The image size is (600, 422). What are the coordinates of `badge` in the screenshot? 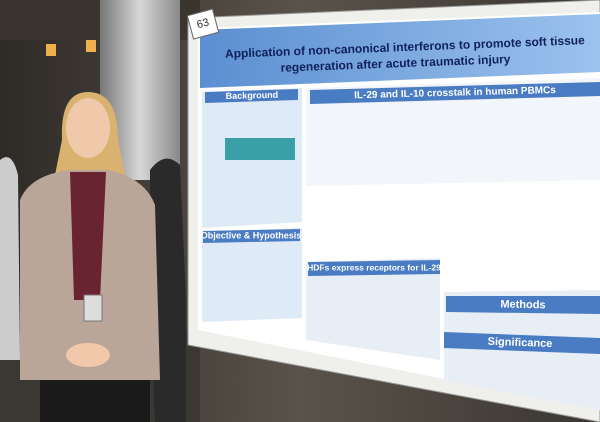 It's located at (93, 308).